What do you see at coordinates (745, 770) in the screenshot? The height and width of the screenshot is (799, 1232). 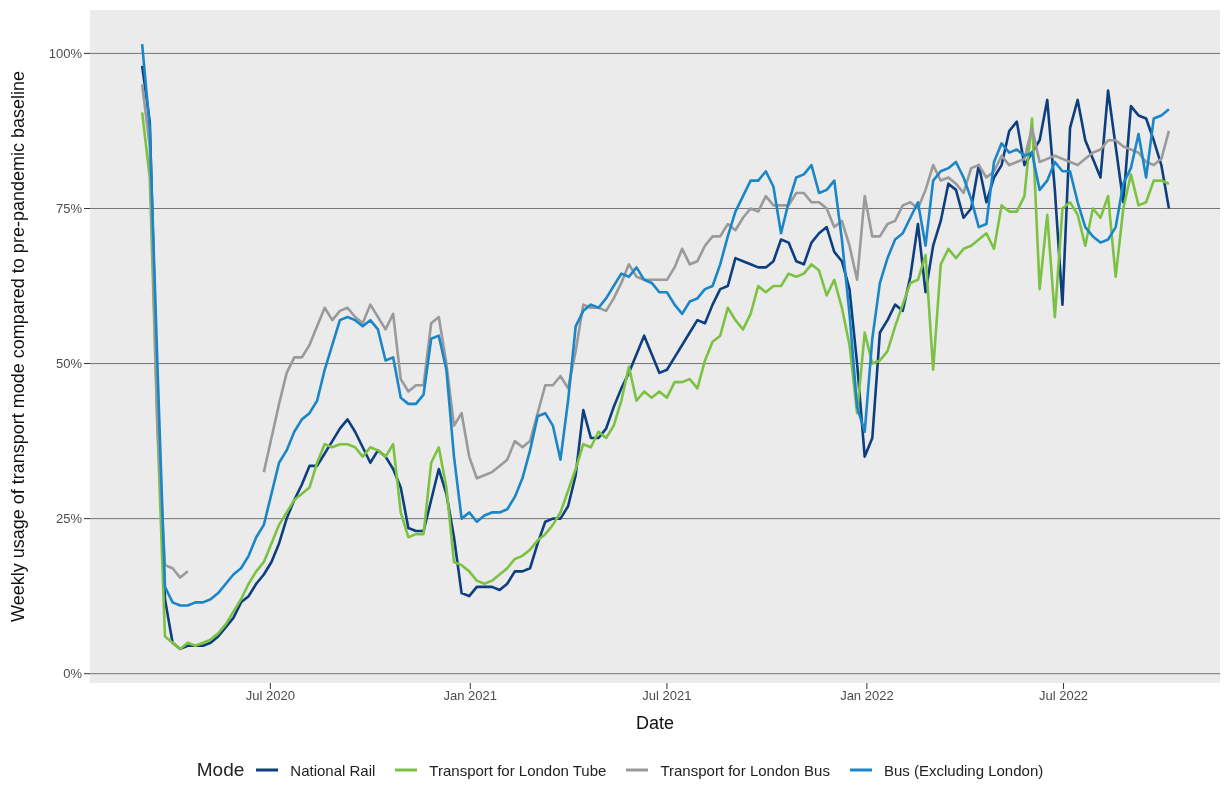 I see `legend-label: Transport for London Bus` at bounding box center [745, 770].